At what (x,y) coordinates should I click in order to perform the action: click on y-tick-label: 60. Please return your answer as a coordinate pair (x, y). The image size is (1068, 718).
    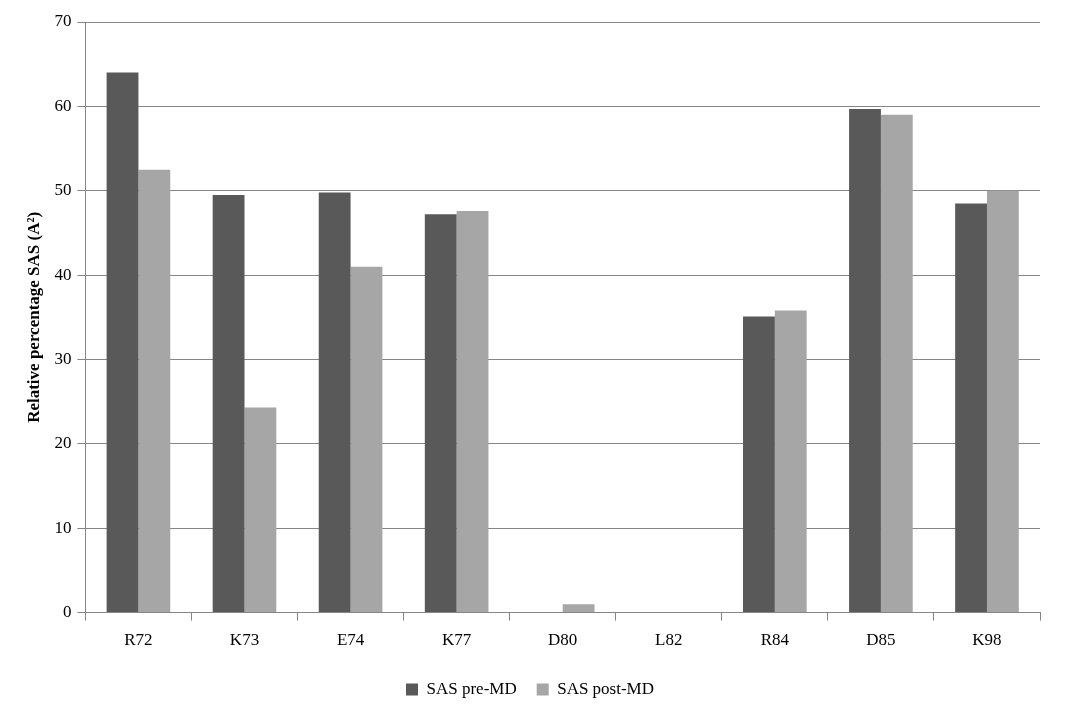
    Looking at the image, I should click on (63, 105).